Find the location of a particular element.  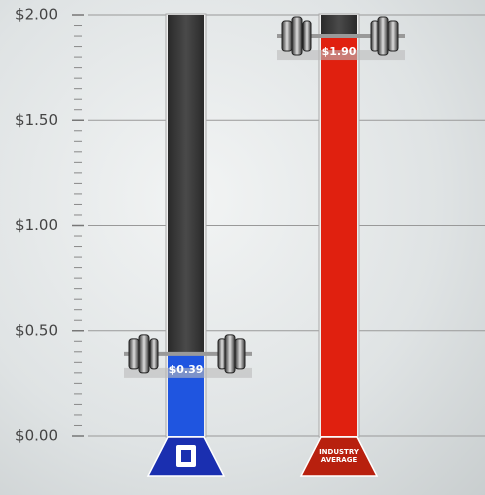

value-label: $0.39 is located at coordinates (186, 369).